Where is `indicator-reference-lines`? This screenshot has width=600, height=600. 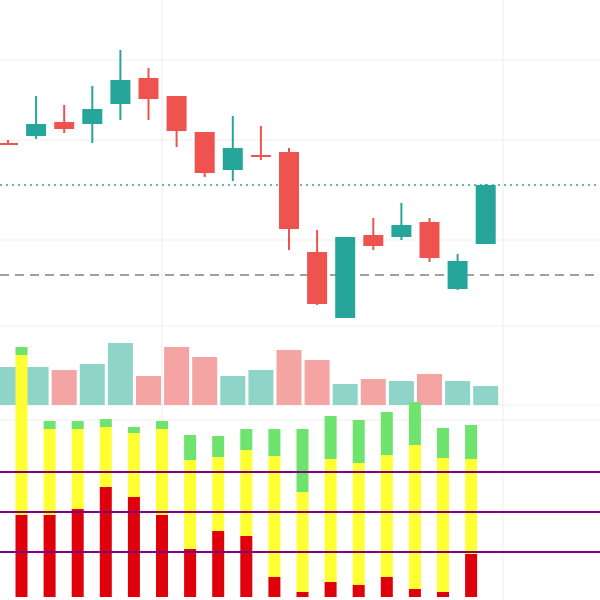 indicator-reference-lines is located at coordinates (300, 512).